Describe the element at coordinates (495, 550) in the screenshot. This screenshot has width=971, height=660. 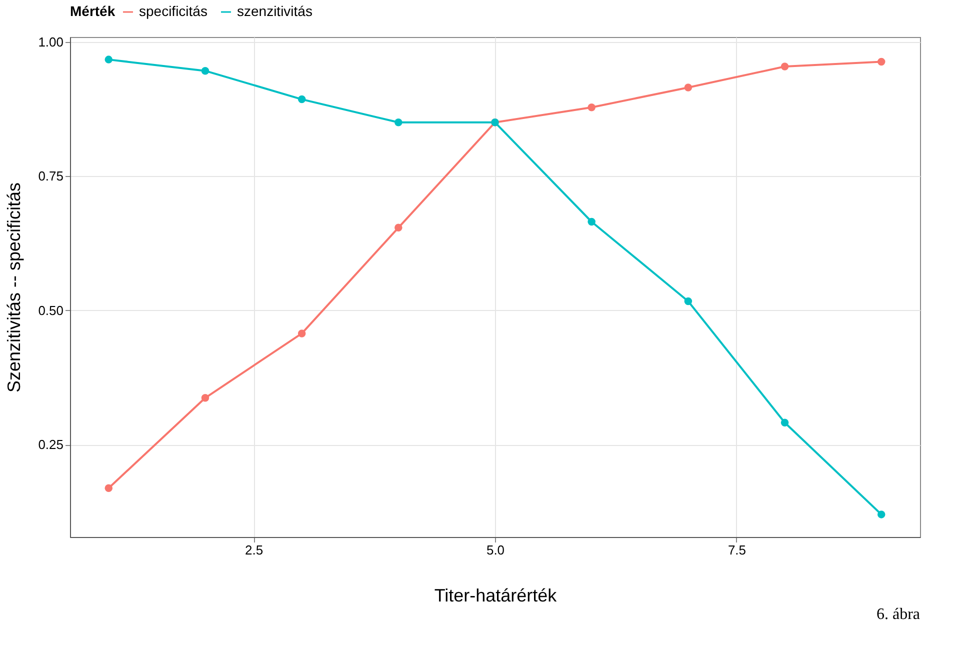
I see `x-tick-label: 5.0` at that location.